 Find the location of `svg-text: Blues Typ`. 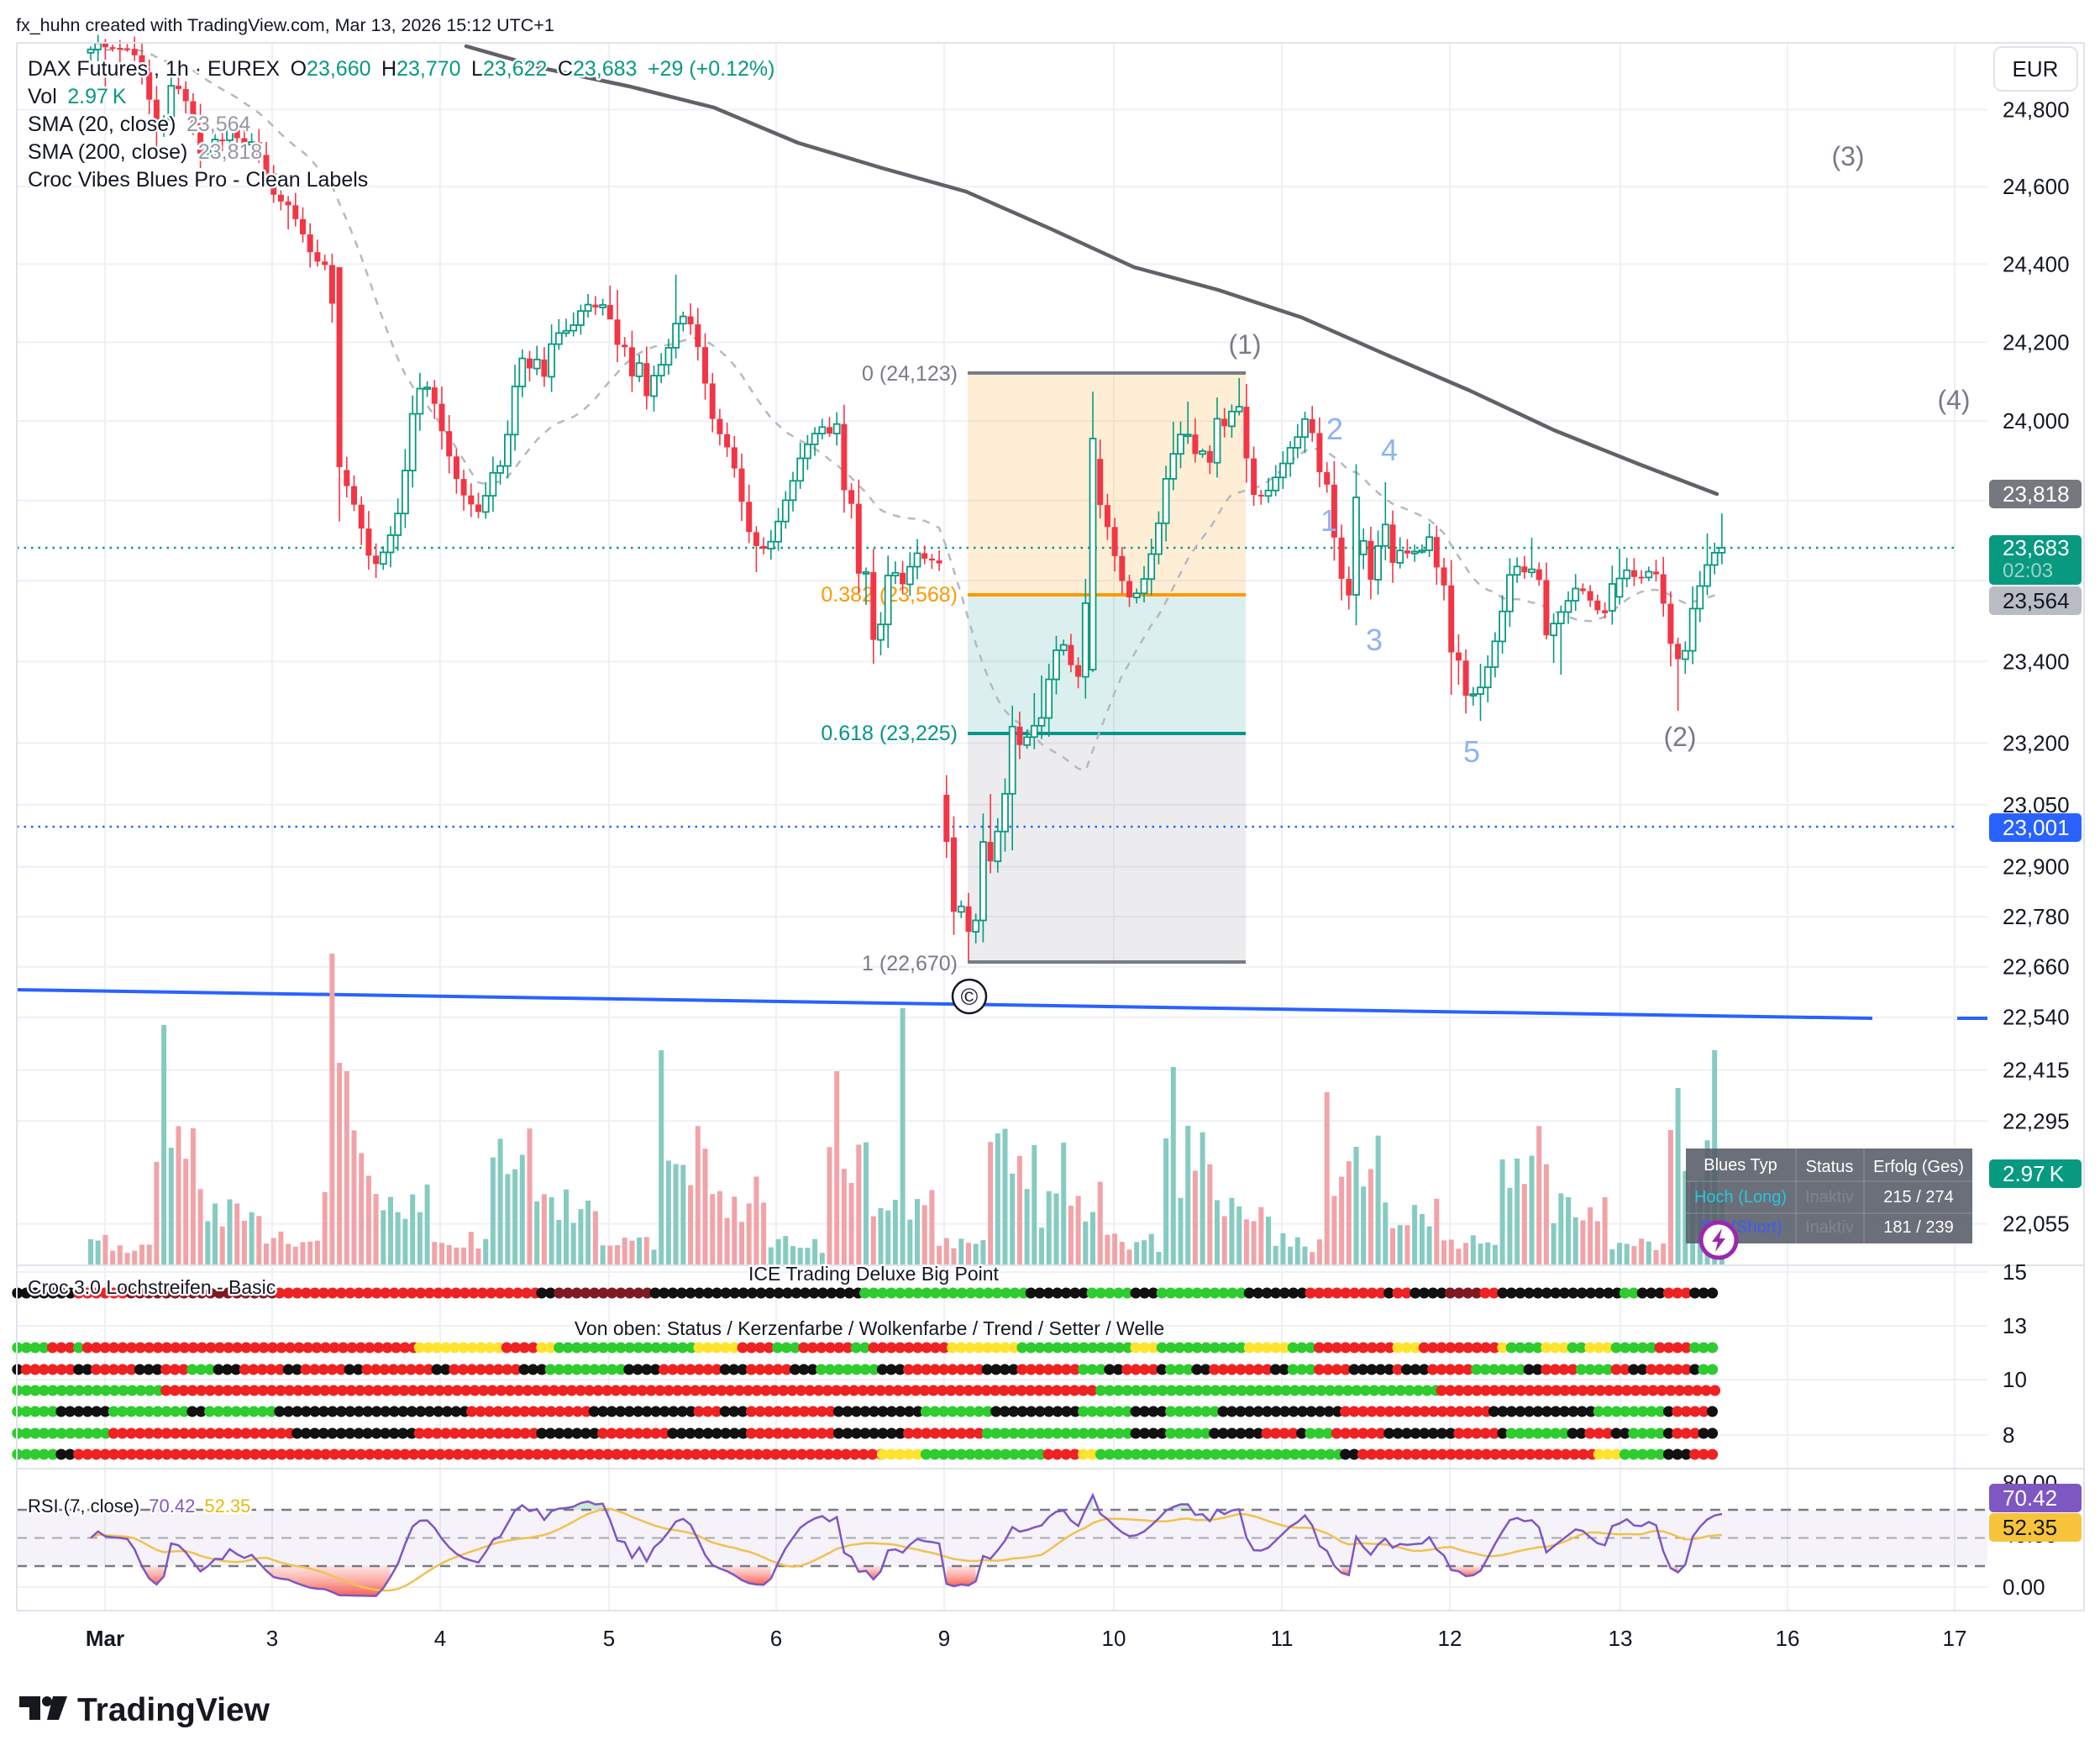

svg-text: Blues Typ is located at coordinates (1740, 1165).